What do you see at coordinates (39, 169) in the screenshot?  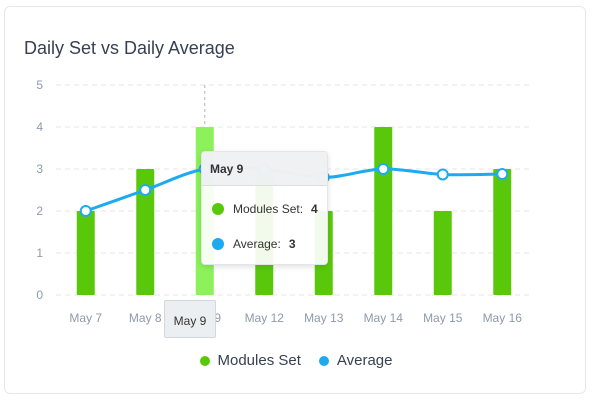 I see `y-tick-label: 3` at bounding box center [39, 169].